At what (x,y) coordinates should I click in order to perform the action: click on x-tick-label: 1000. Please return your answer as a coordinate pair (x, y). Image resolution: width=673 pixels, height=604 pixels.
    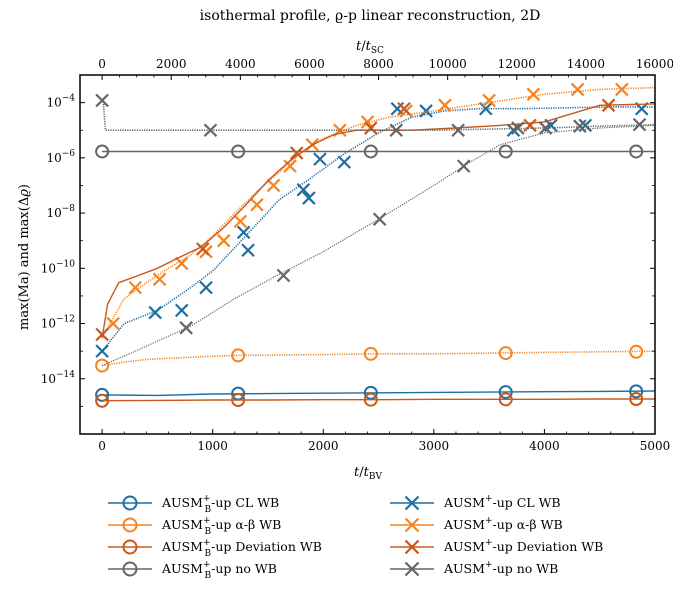
    Looking at the image, I should click on (212, 446).